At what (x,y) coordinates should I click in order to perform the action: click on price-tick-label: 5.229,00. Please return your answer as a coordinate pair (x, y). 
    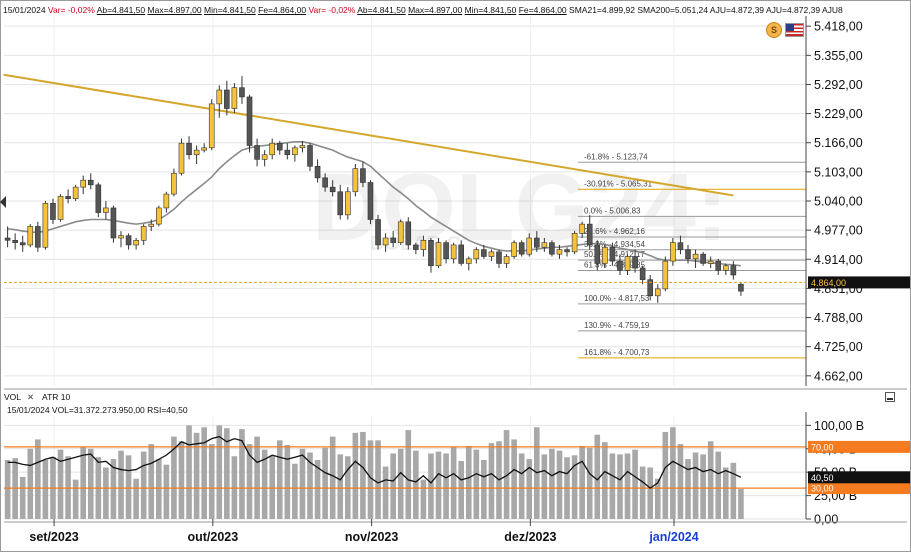
    Looking at the image, I should click on (838, 114).